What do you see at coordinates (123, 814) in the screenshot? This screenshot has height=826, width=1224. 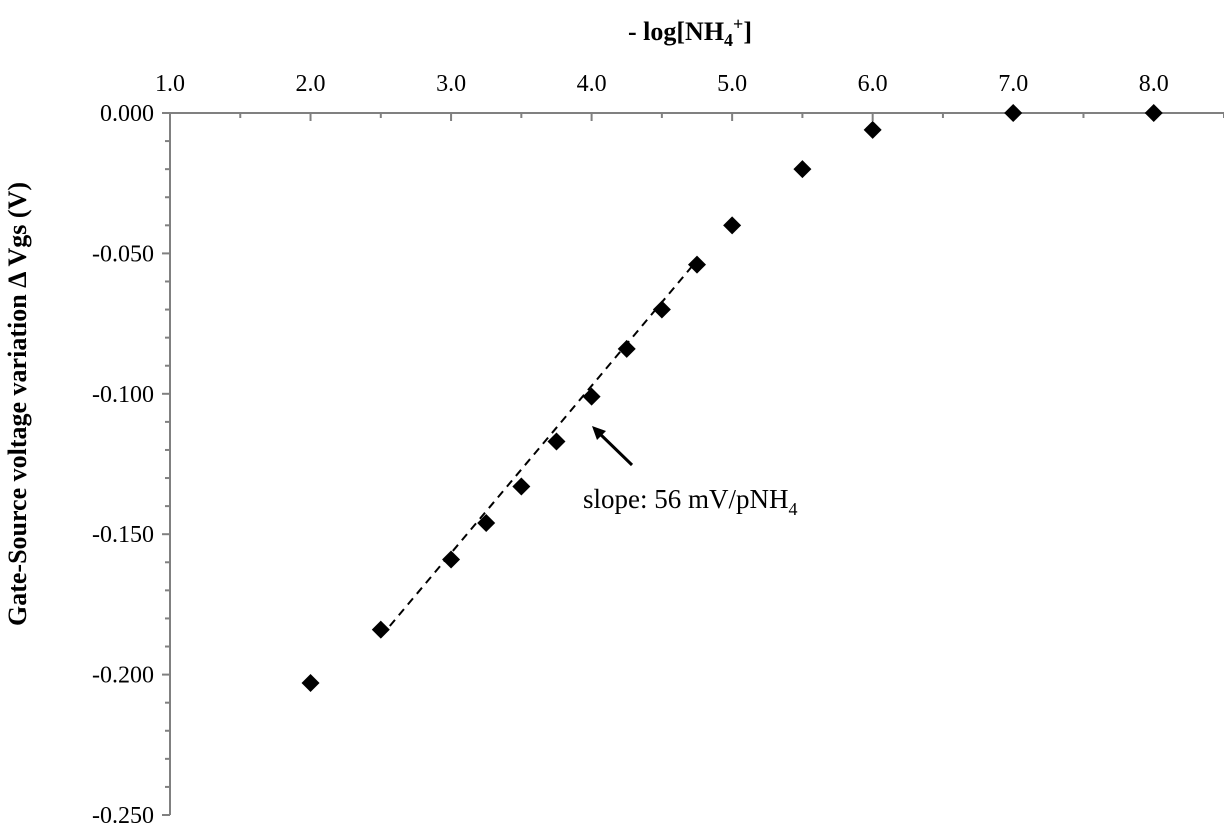 I see `y-tick-label: -0.250` at bounding box center [123, 814].